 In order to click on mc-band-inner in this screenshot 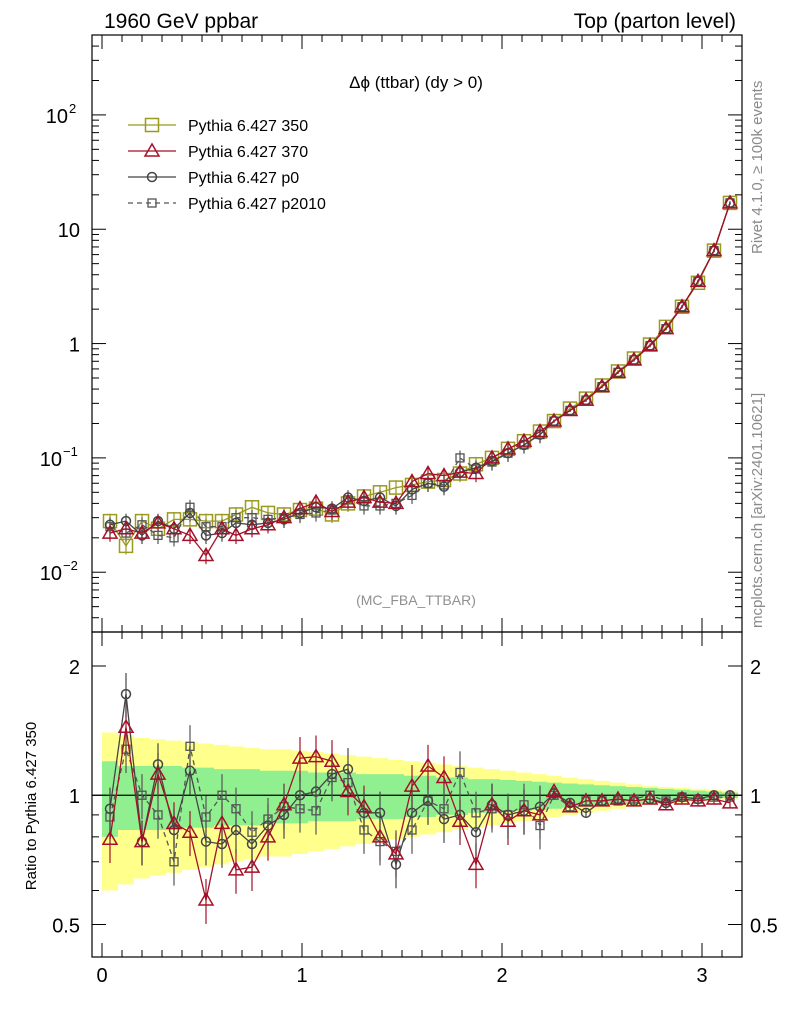, I will do `click(420, 799)`.